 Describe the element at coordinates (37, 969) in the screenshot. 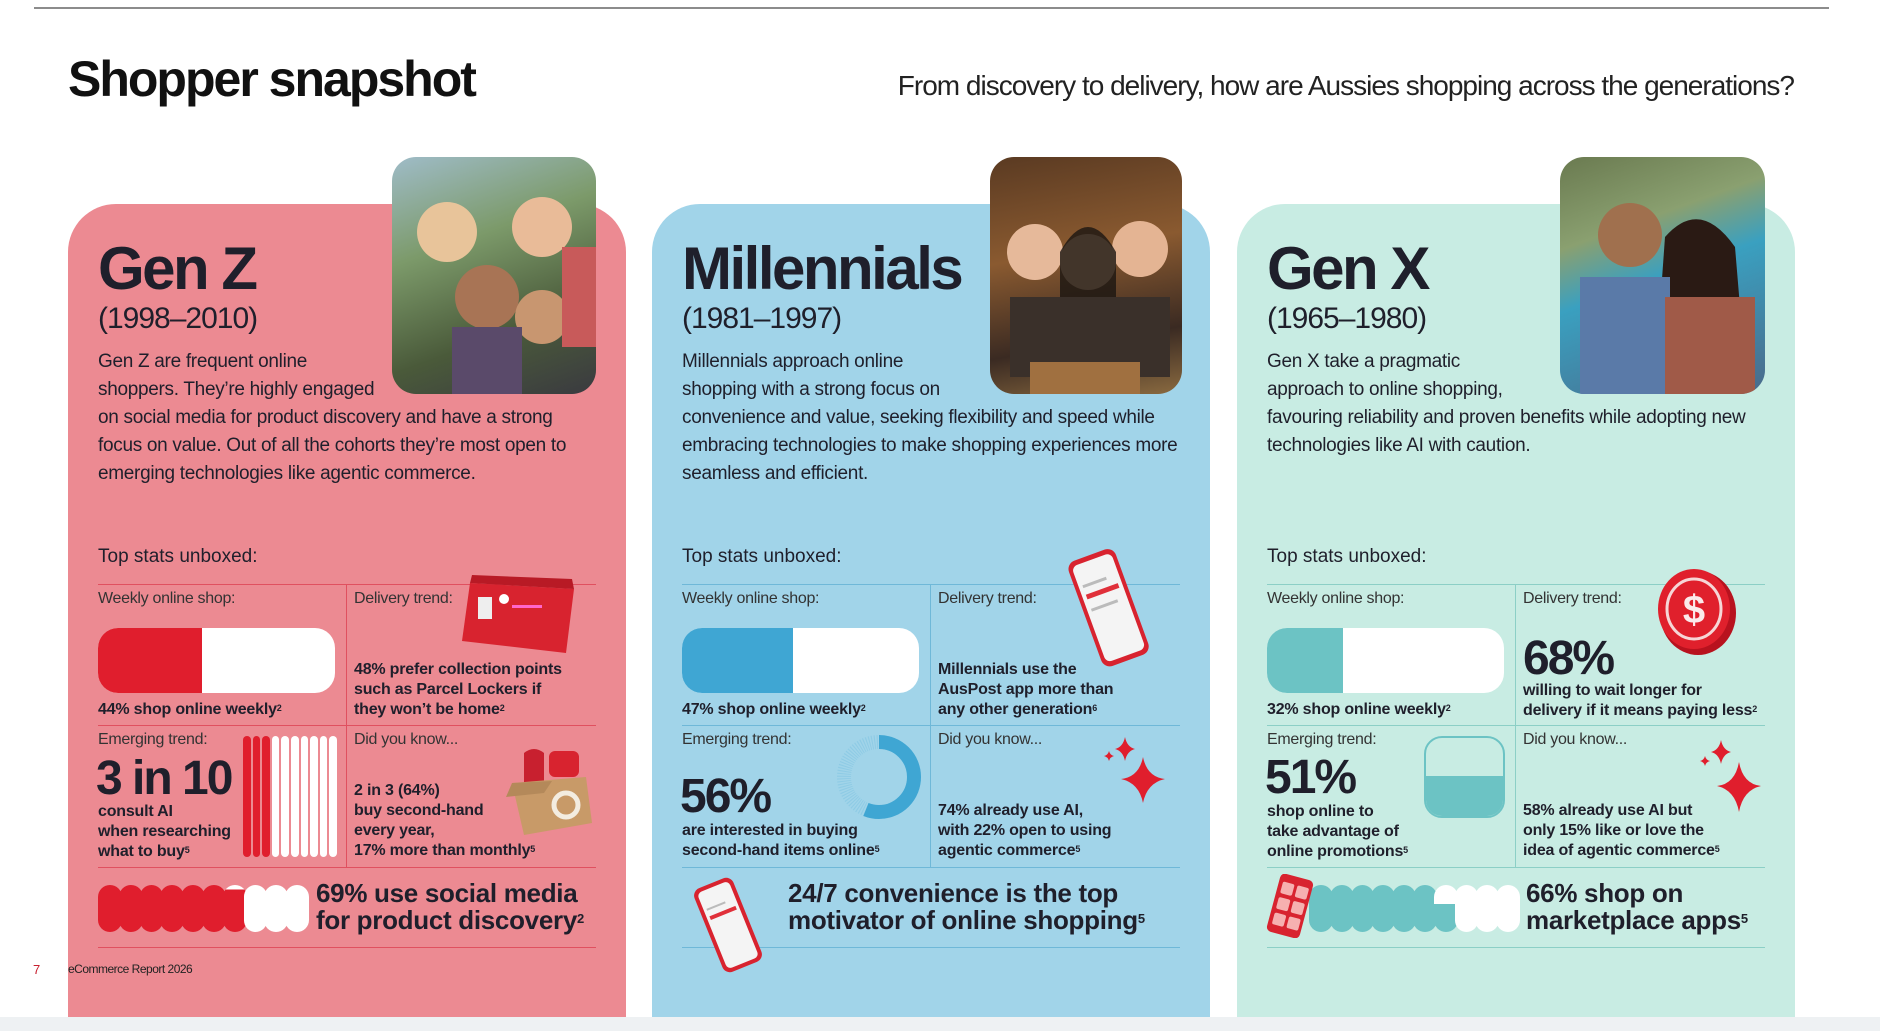

I see `page-number: 7` at that location.